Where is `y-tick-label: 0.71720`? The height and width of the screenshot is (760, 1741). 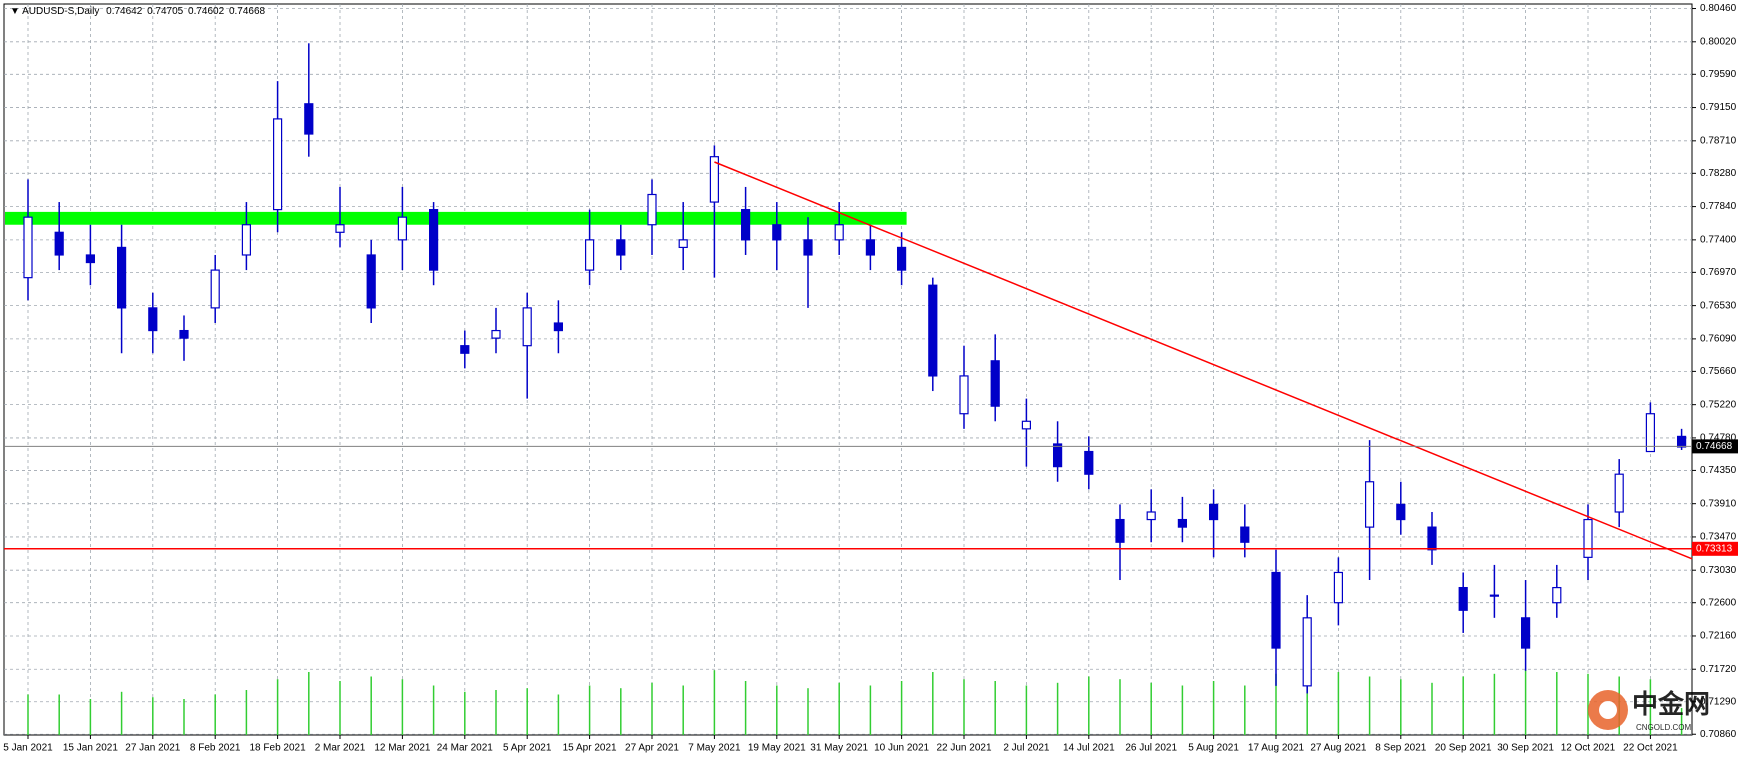
y-tick-label: 0.71720 is located at coordinates (1718, 669).